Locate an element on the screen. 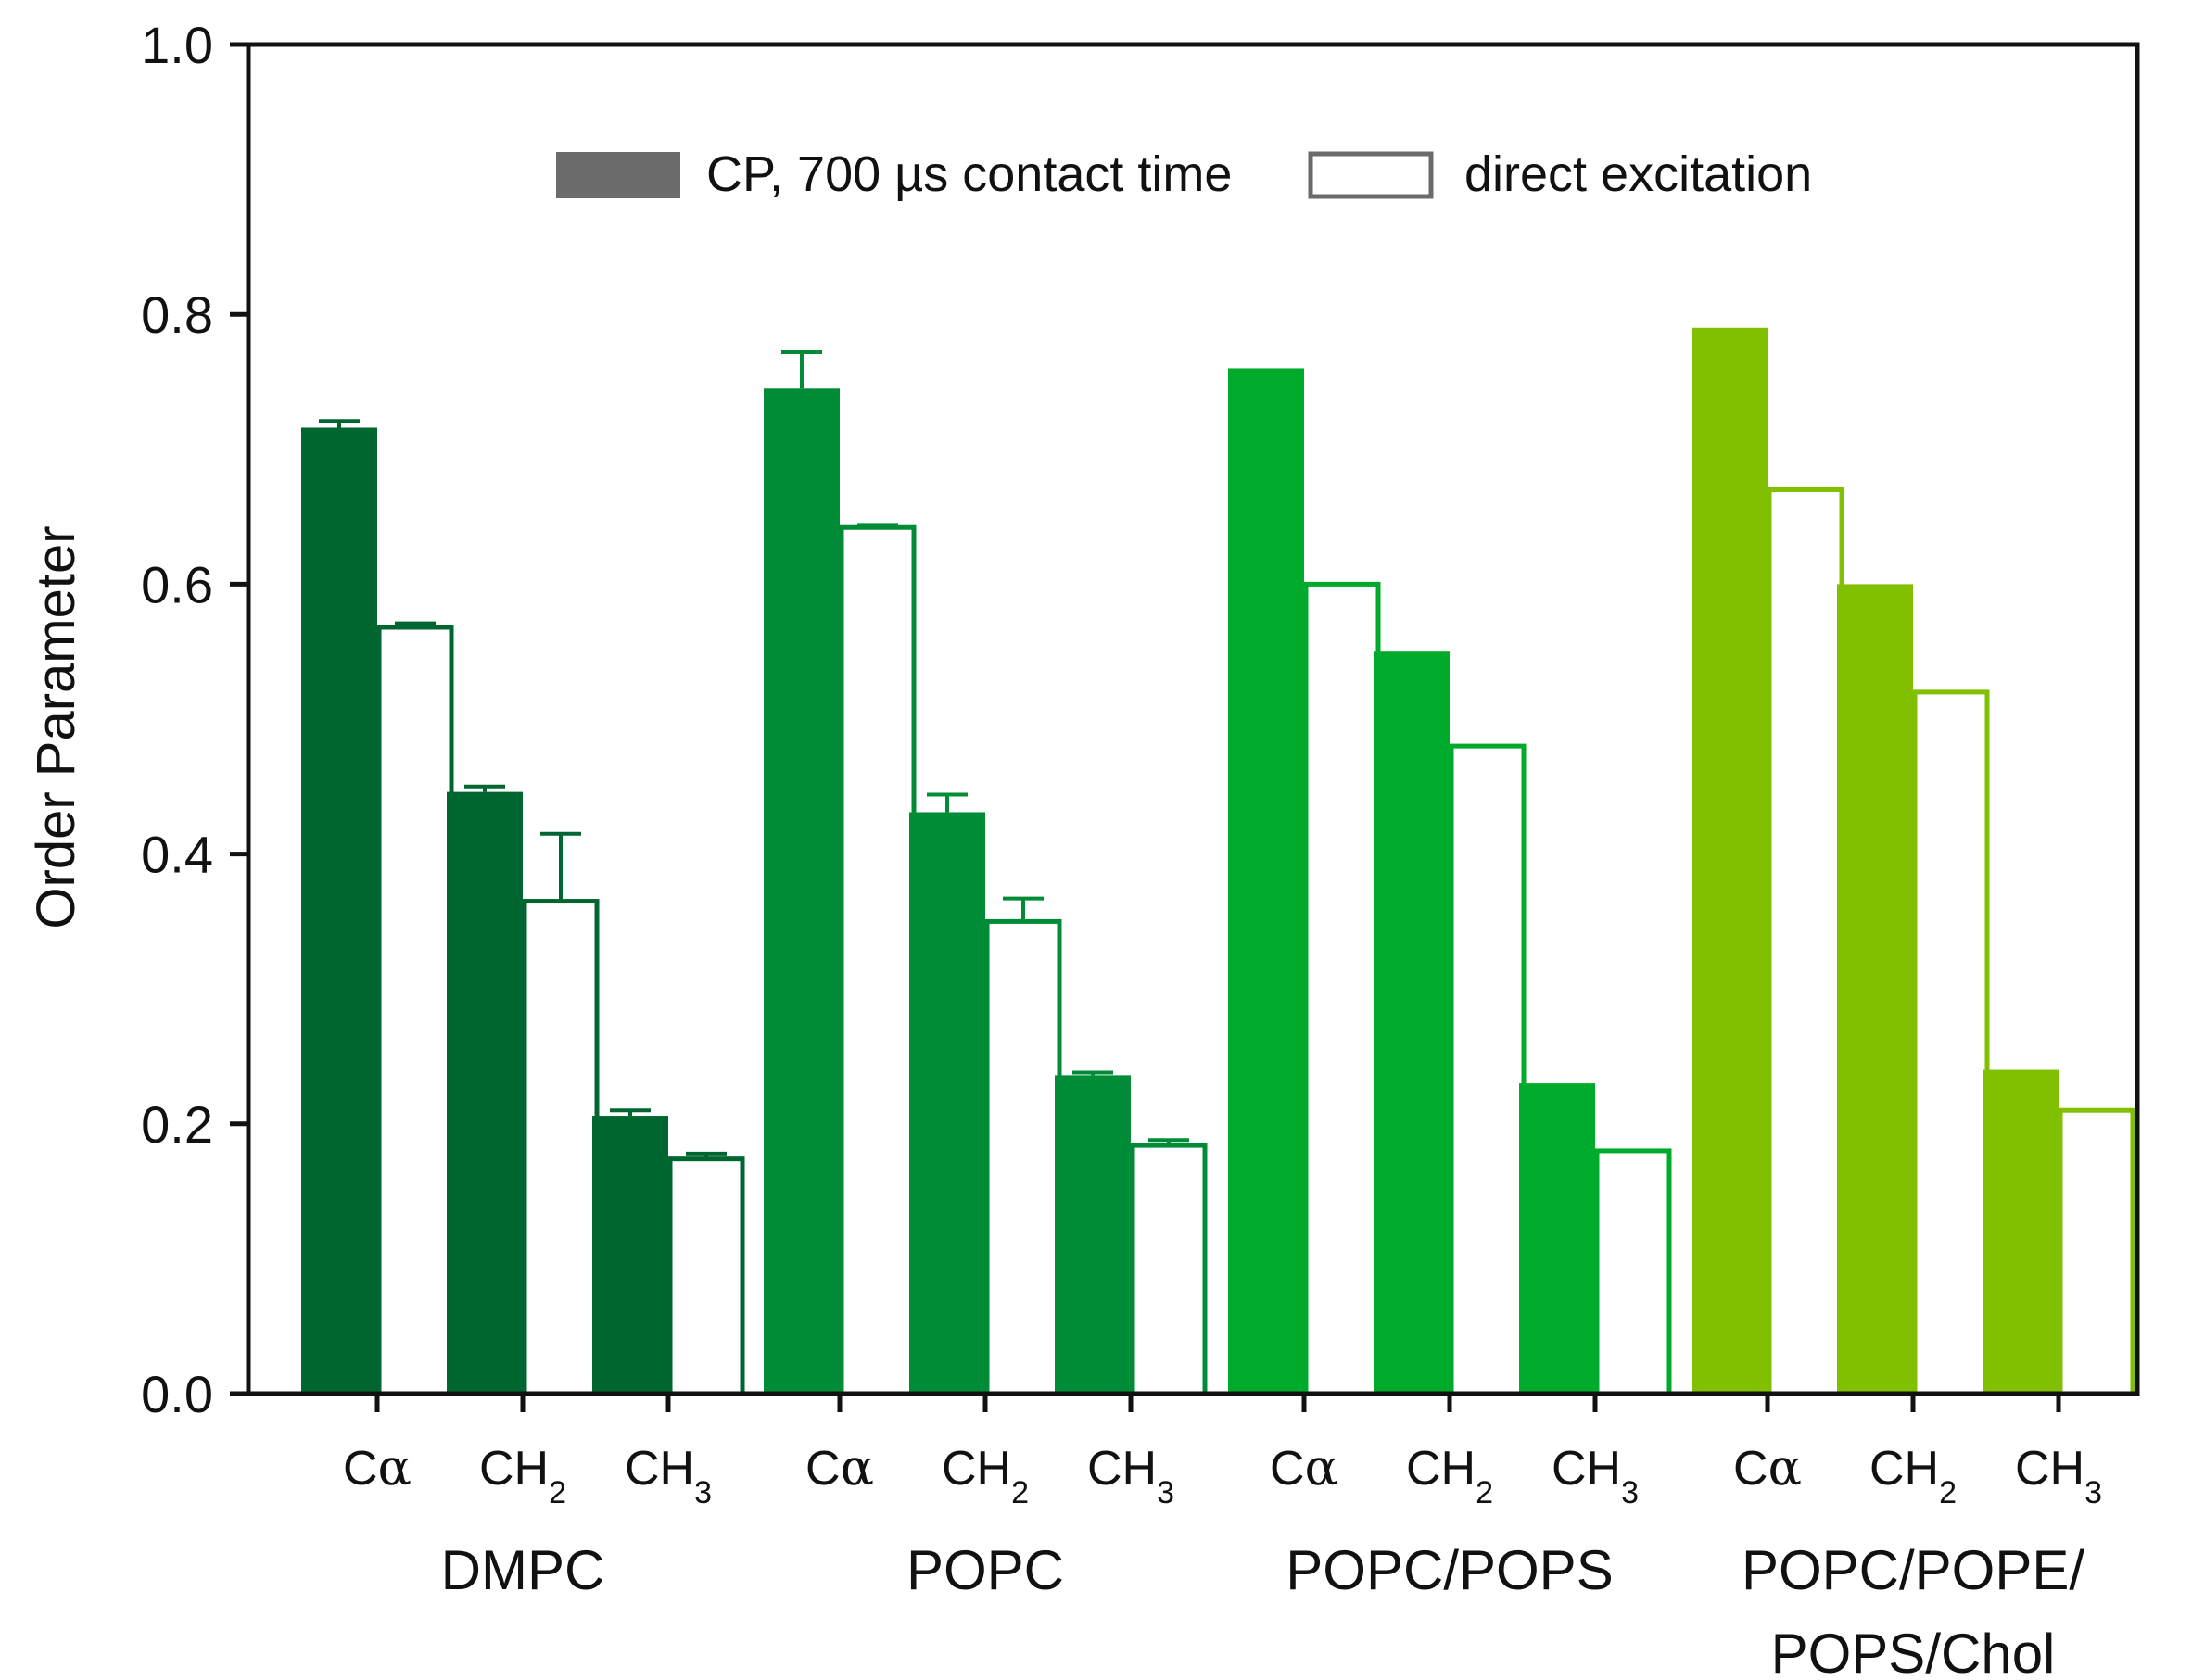  y-tick-label: 0.6 is located at coordinates (177, 584).